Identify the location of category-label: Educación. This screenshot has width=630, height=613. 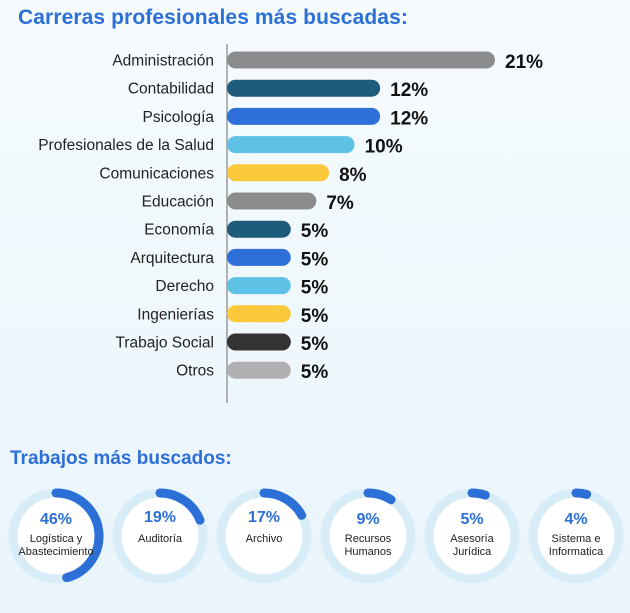
(178, 202).